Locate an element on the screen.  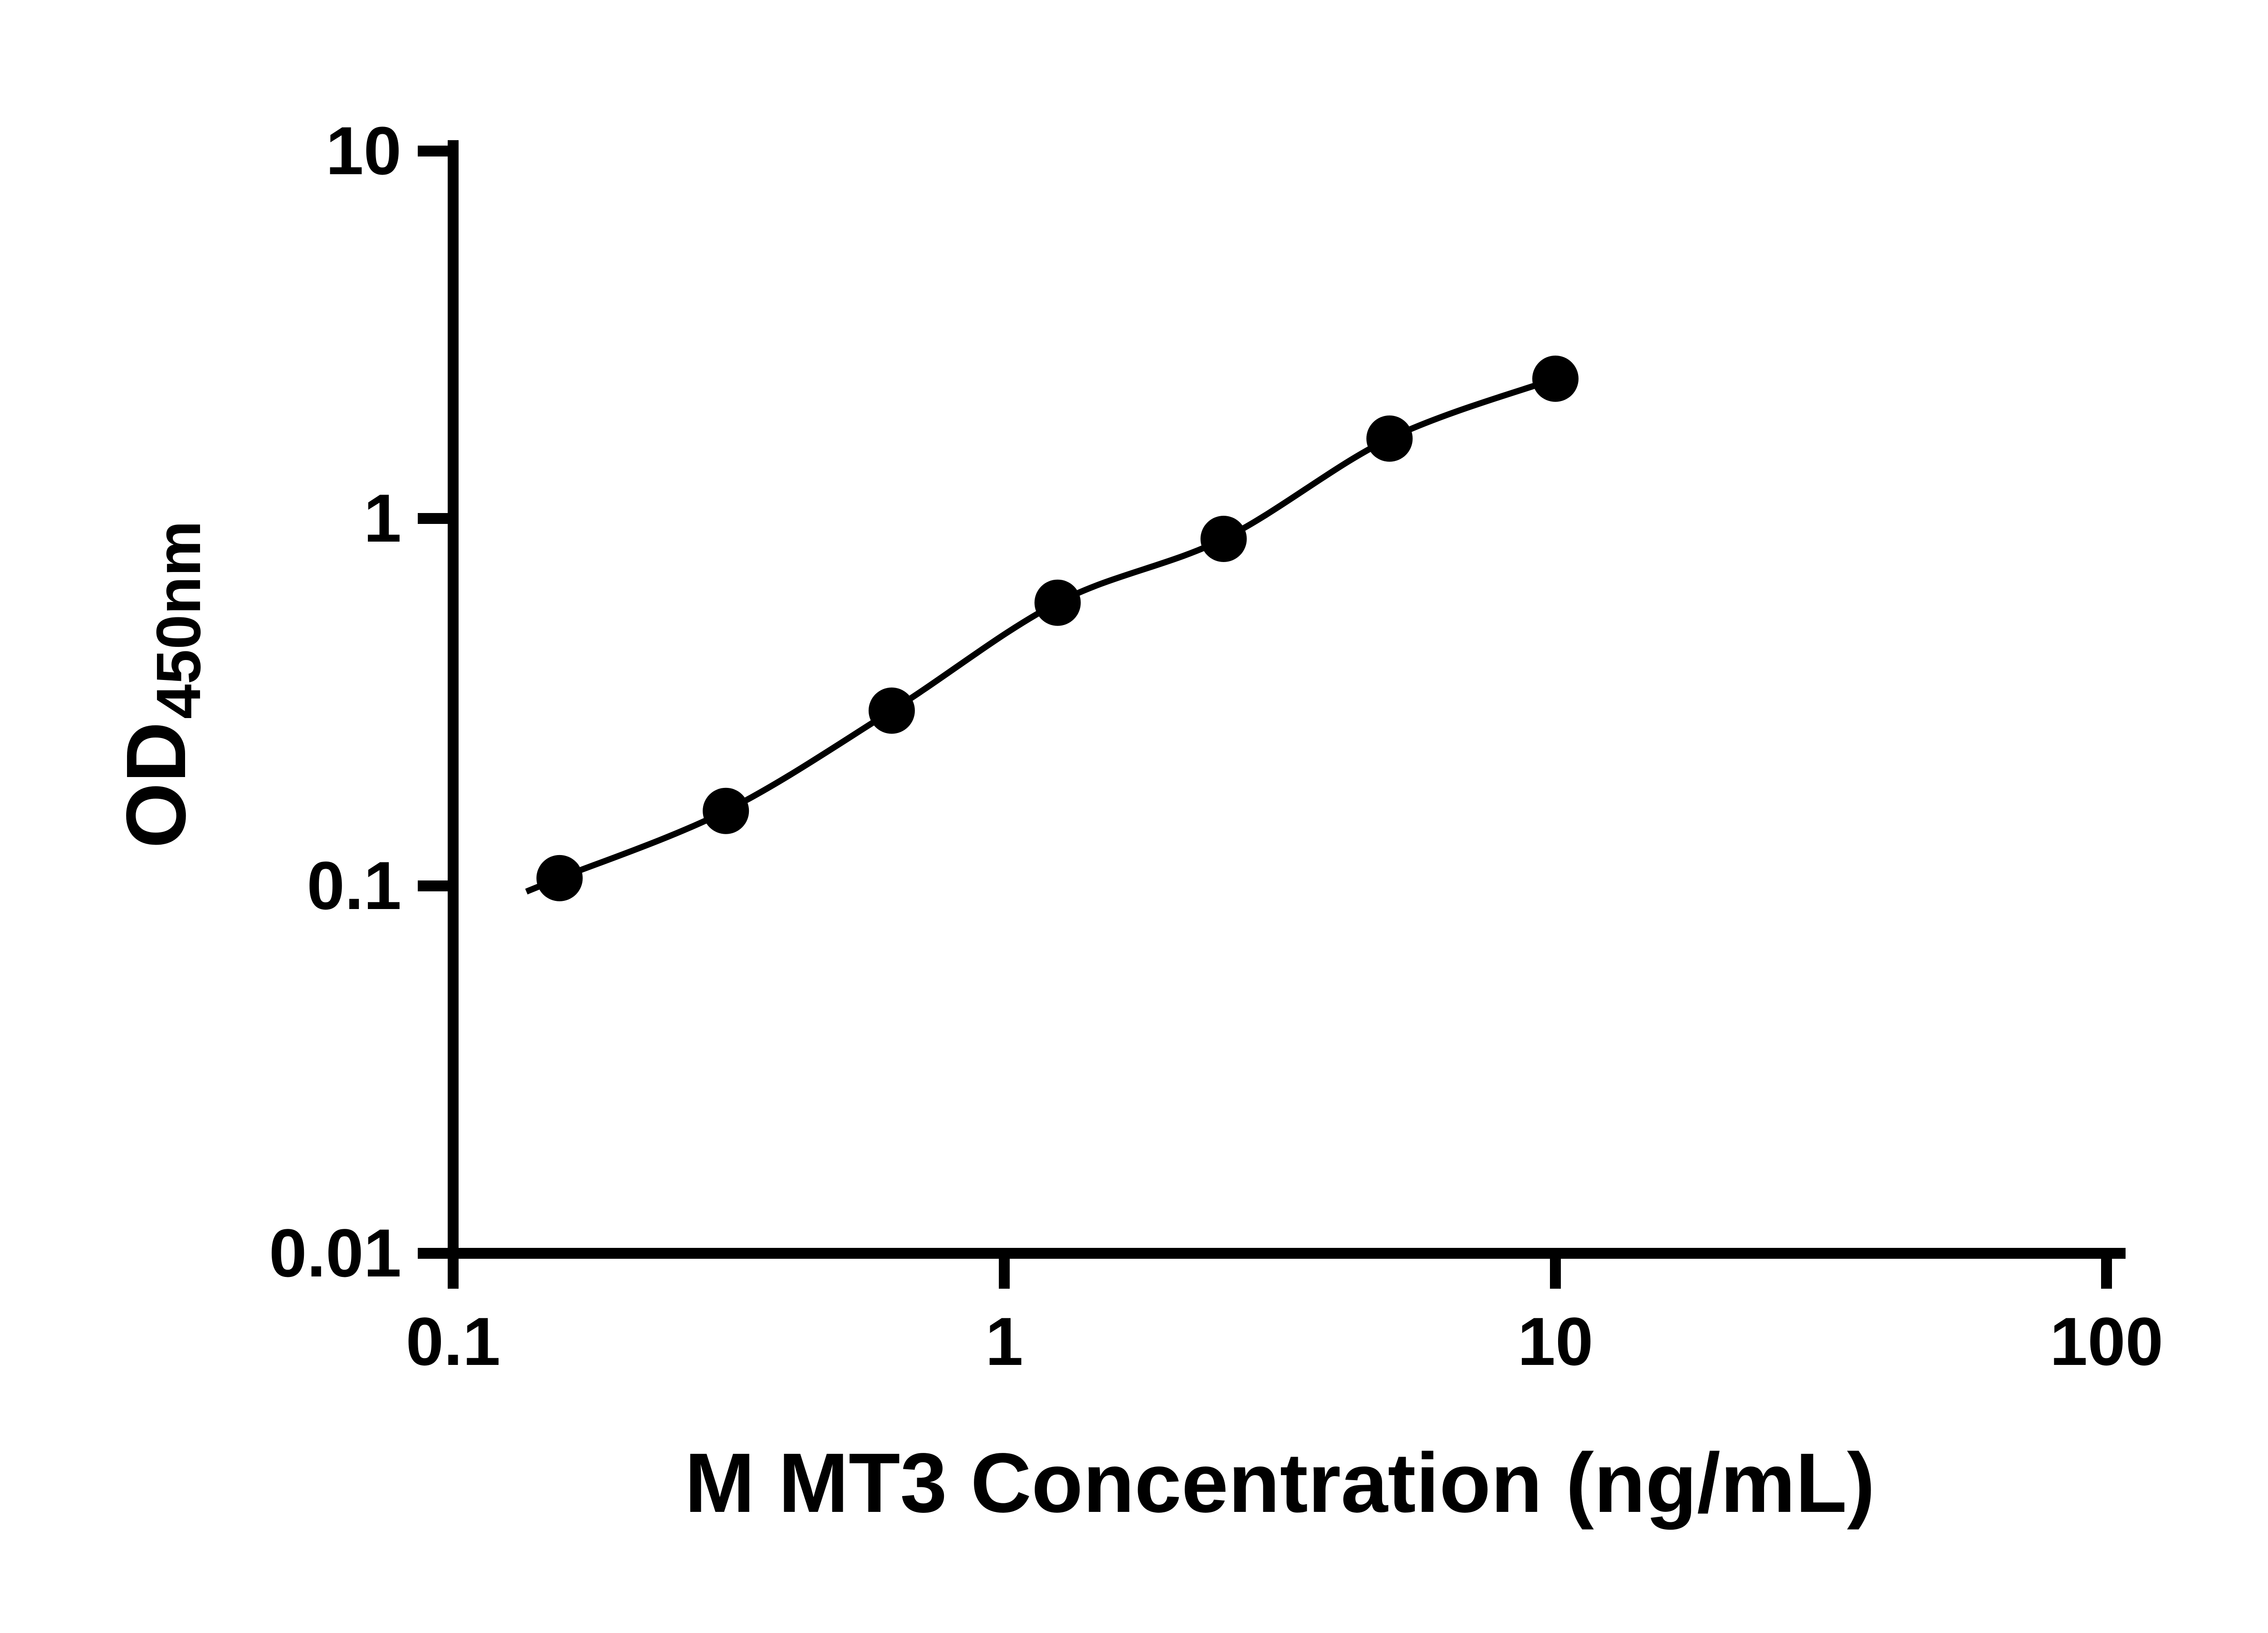
x-tick-label: 10 is located at coordinates (1555, 1342).